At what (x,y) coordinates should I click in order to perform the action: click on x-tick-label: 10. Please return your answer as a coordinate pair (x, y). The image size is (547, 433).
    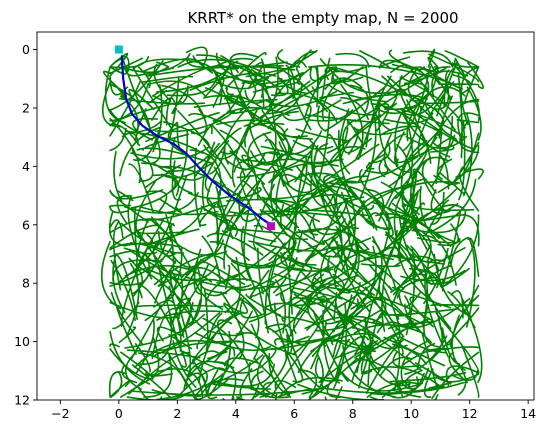
    Looking at the image, I should click on (411, 413).